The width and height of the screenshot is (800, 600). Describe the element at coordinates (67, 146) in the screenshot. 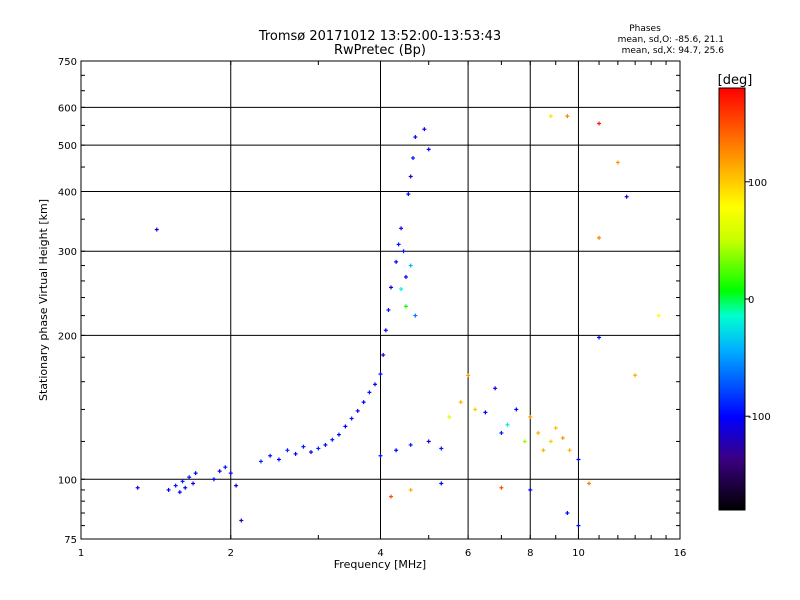

I see `y-tick-label: 500` at that location.